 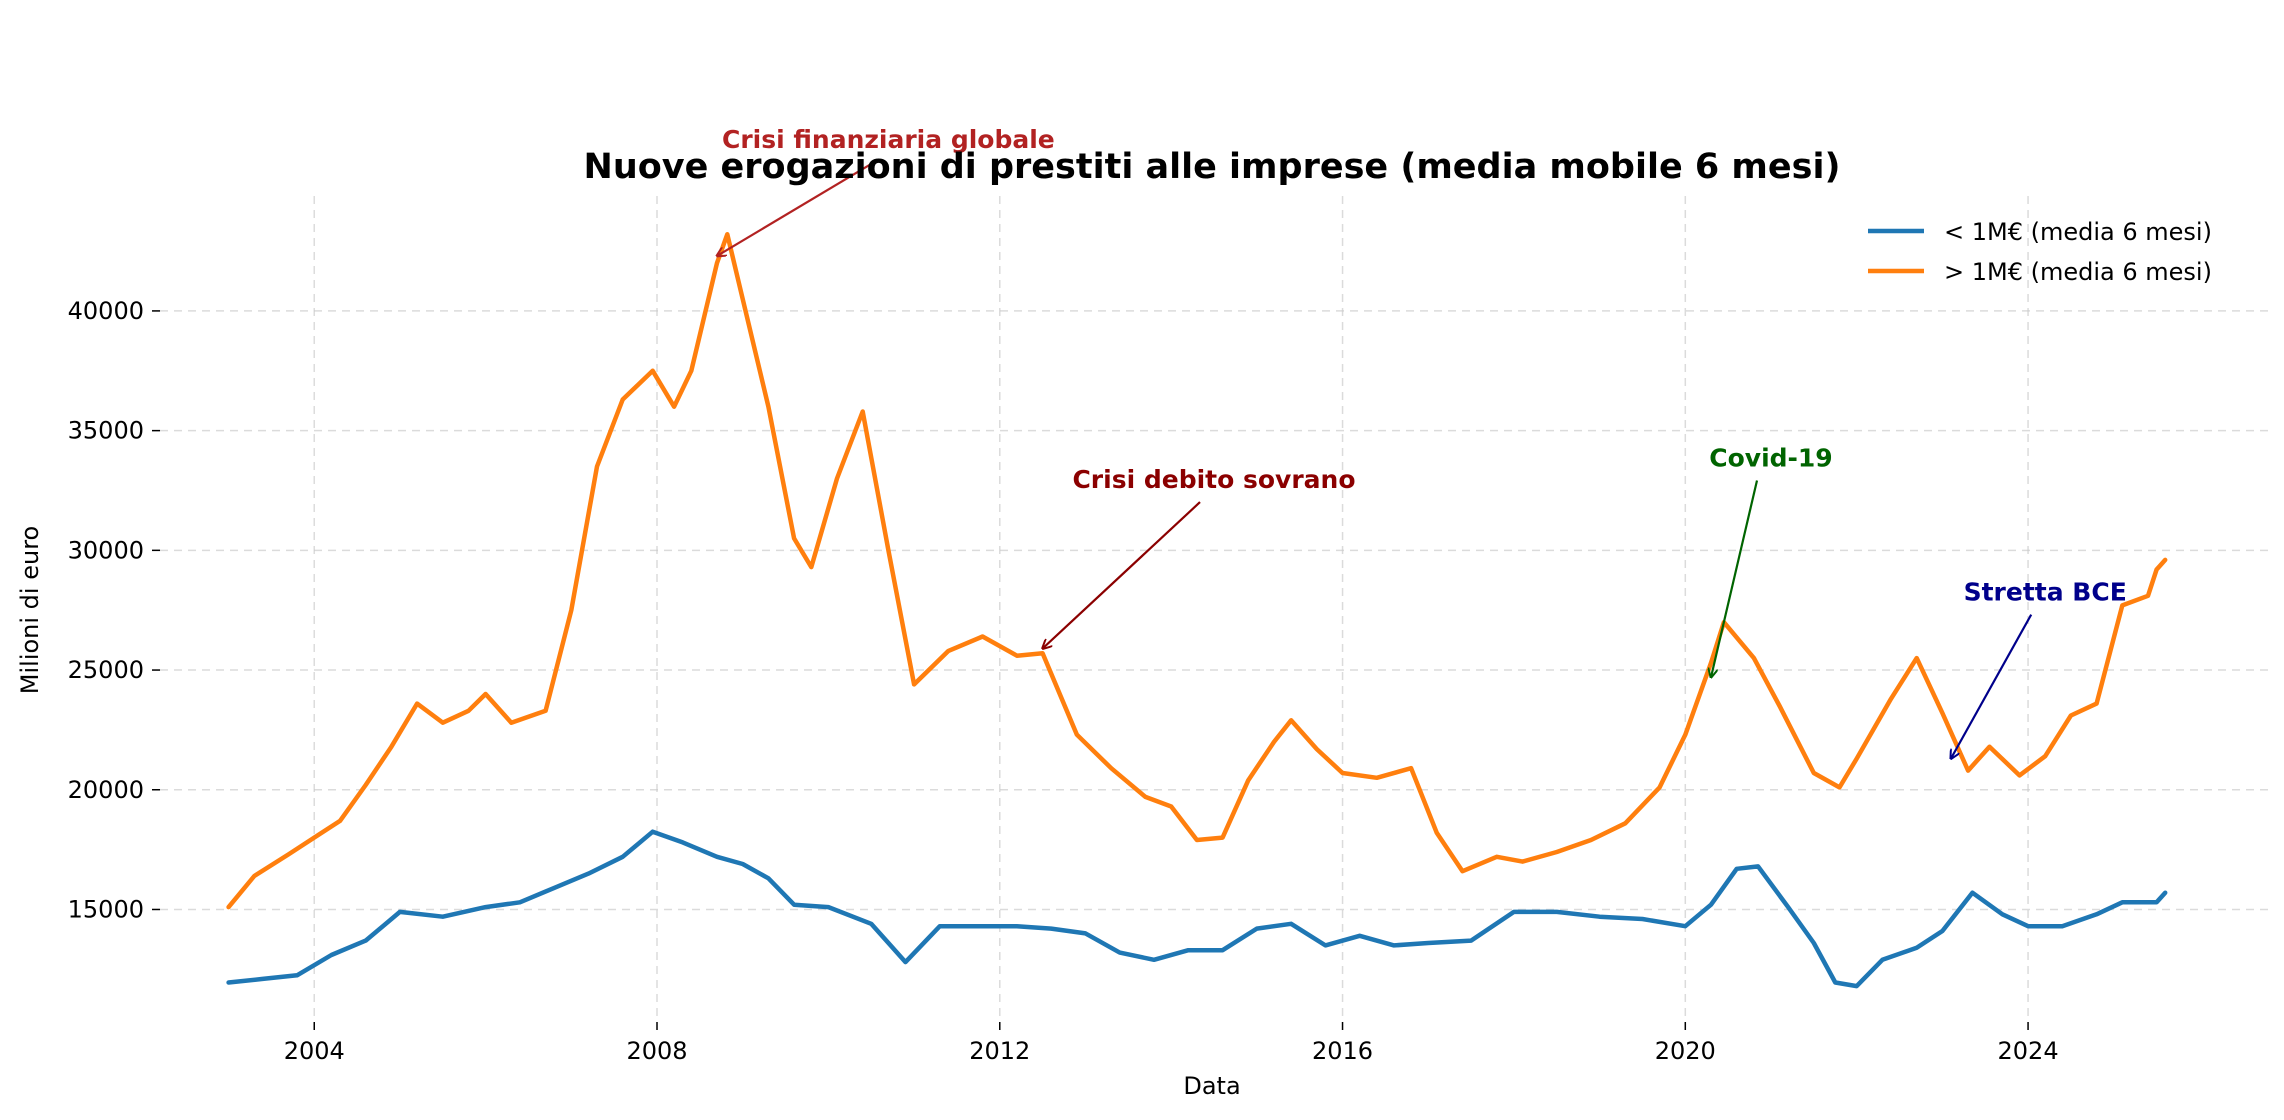 I want to click on x-tick-label: 2008, so click(x=656, y=1051).